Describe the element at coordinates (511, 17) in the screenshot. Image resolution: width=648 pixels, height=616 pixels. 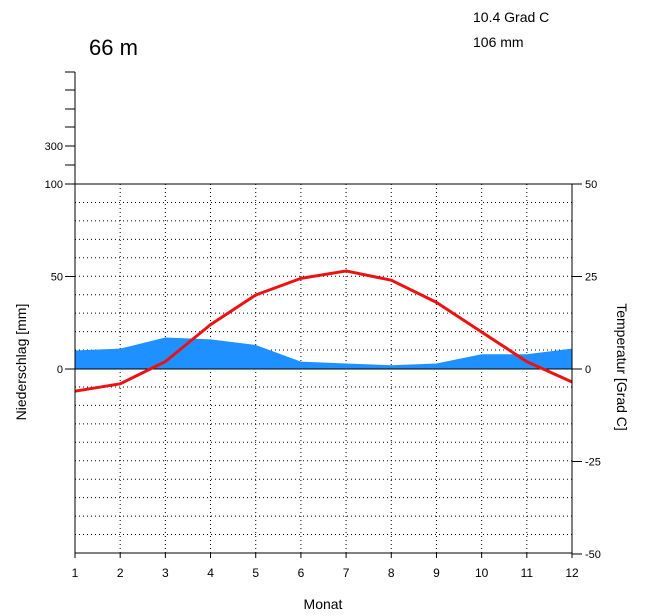
I see `annotation-temperature: 10.4 Grad C` at that location.